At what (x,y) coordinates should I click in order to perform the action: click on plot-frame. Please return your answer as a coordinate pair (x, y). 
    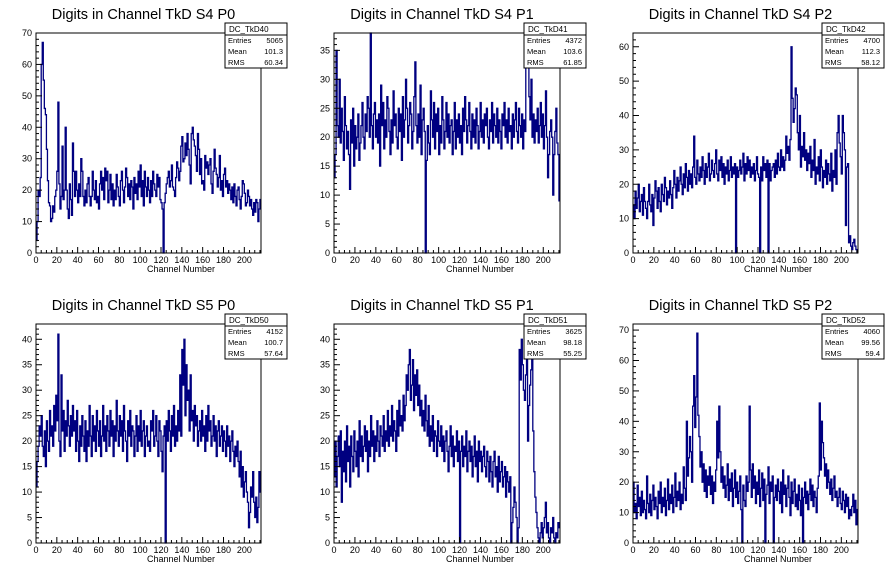
    Looking at the image, I should click on (447, 433).